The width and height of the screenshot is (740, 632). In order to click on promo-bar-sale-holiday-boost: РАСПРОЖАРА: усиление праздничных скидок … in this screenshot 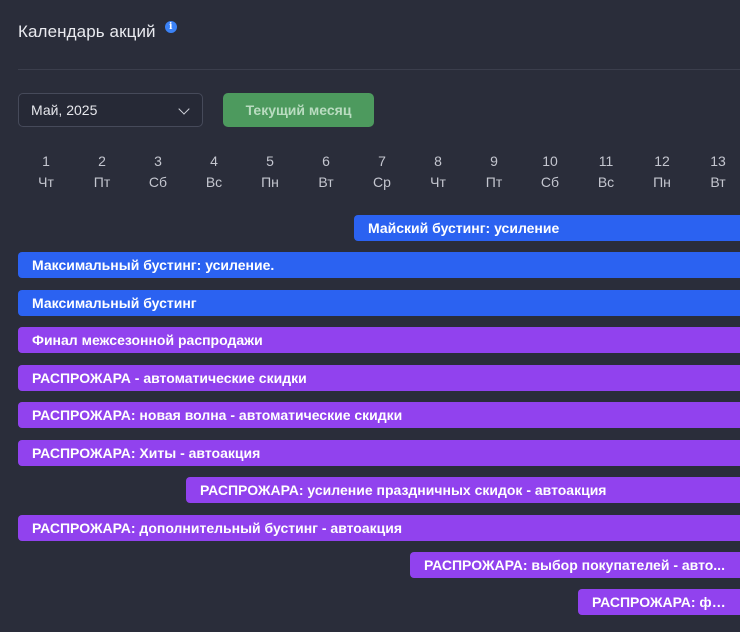, I will do `click(463, 490)`.